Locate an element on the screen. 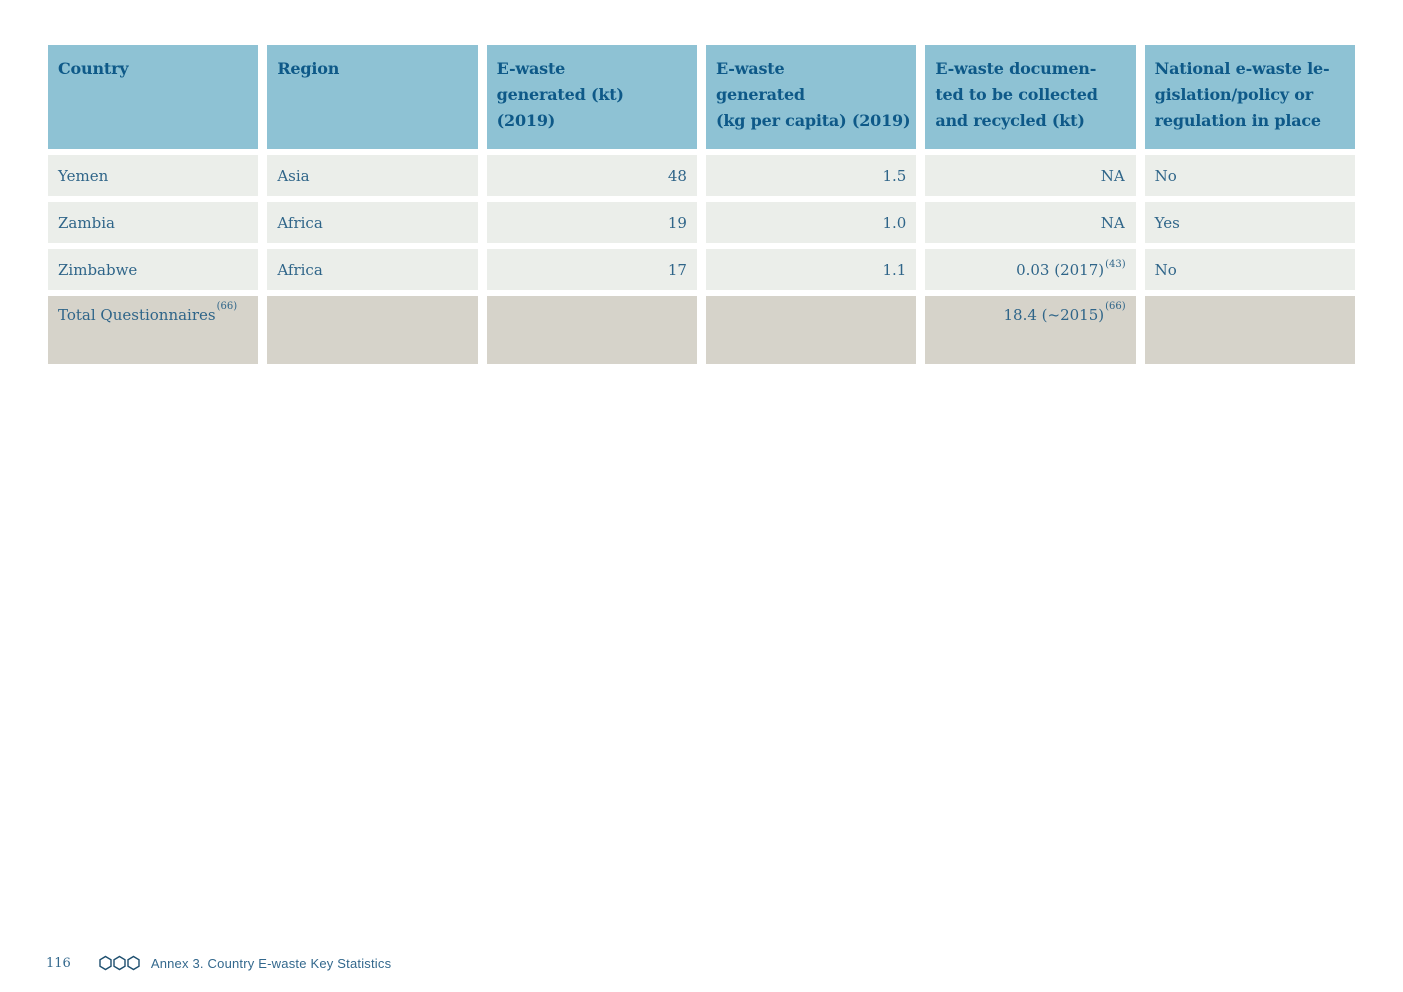 This screenshot has height=992, width=1403. cell-region: Asia is located at coordinates (372, 175).